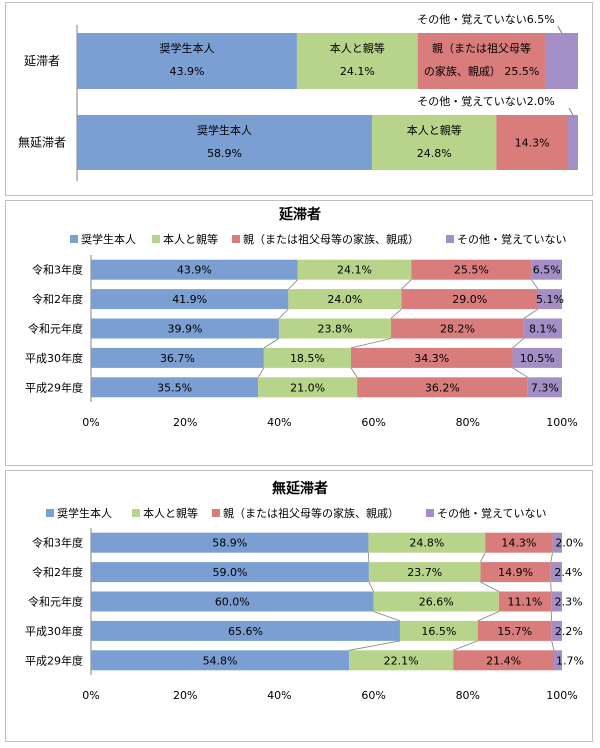  Describe the element at coordinates (543, 329) in the screenshot. I see `data-label: 8.1%` at that location.